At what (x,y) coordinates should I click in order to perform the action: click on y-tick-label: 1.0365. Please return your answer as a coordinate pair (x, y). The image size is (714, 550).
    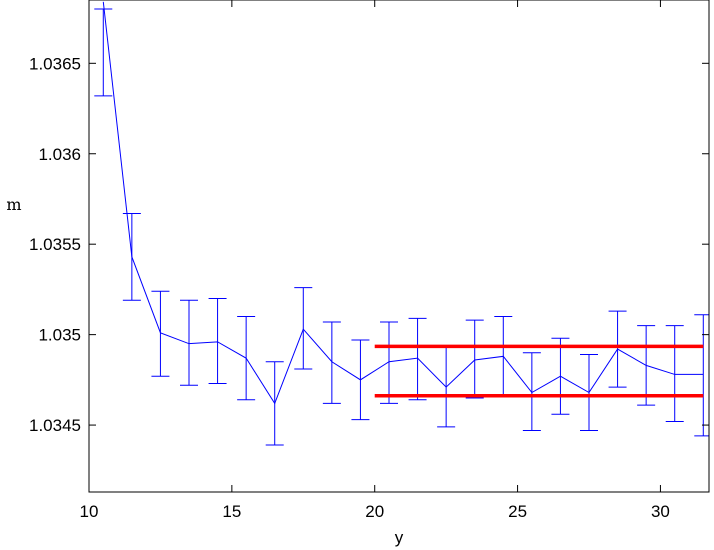
    Looking at the image, I should click on (55, 63).